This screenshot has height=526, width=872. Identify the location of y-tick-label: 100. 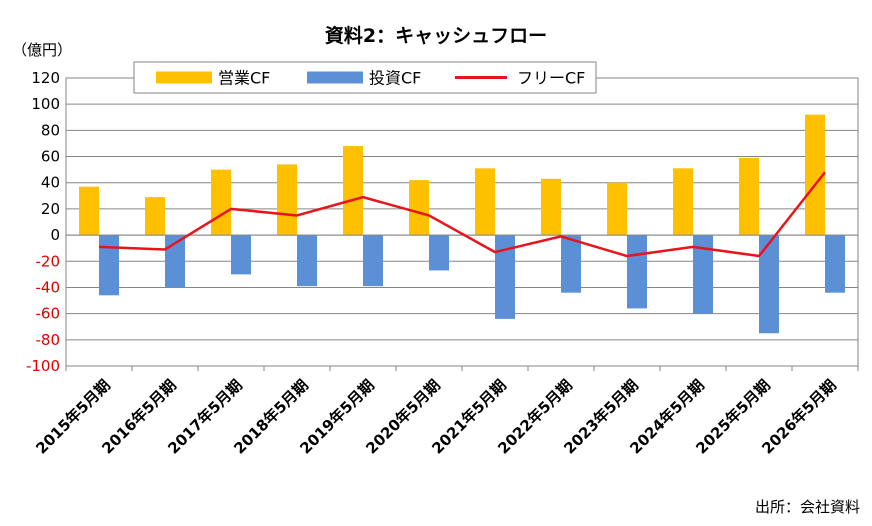
(45, 104).